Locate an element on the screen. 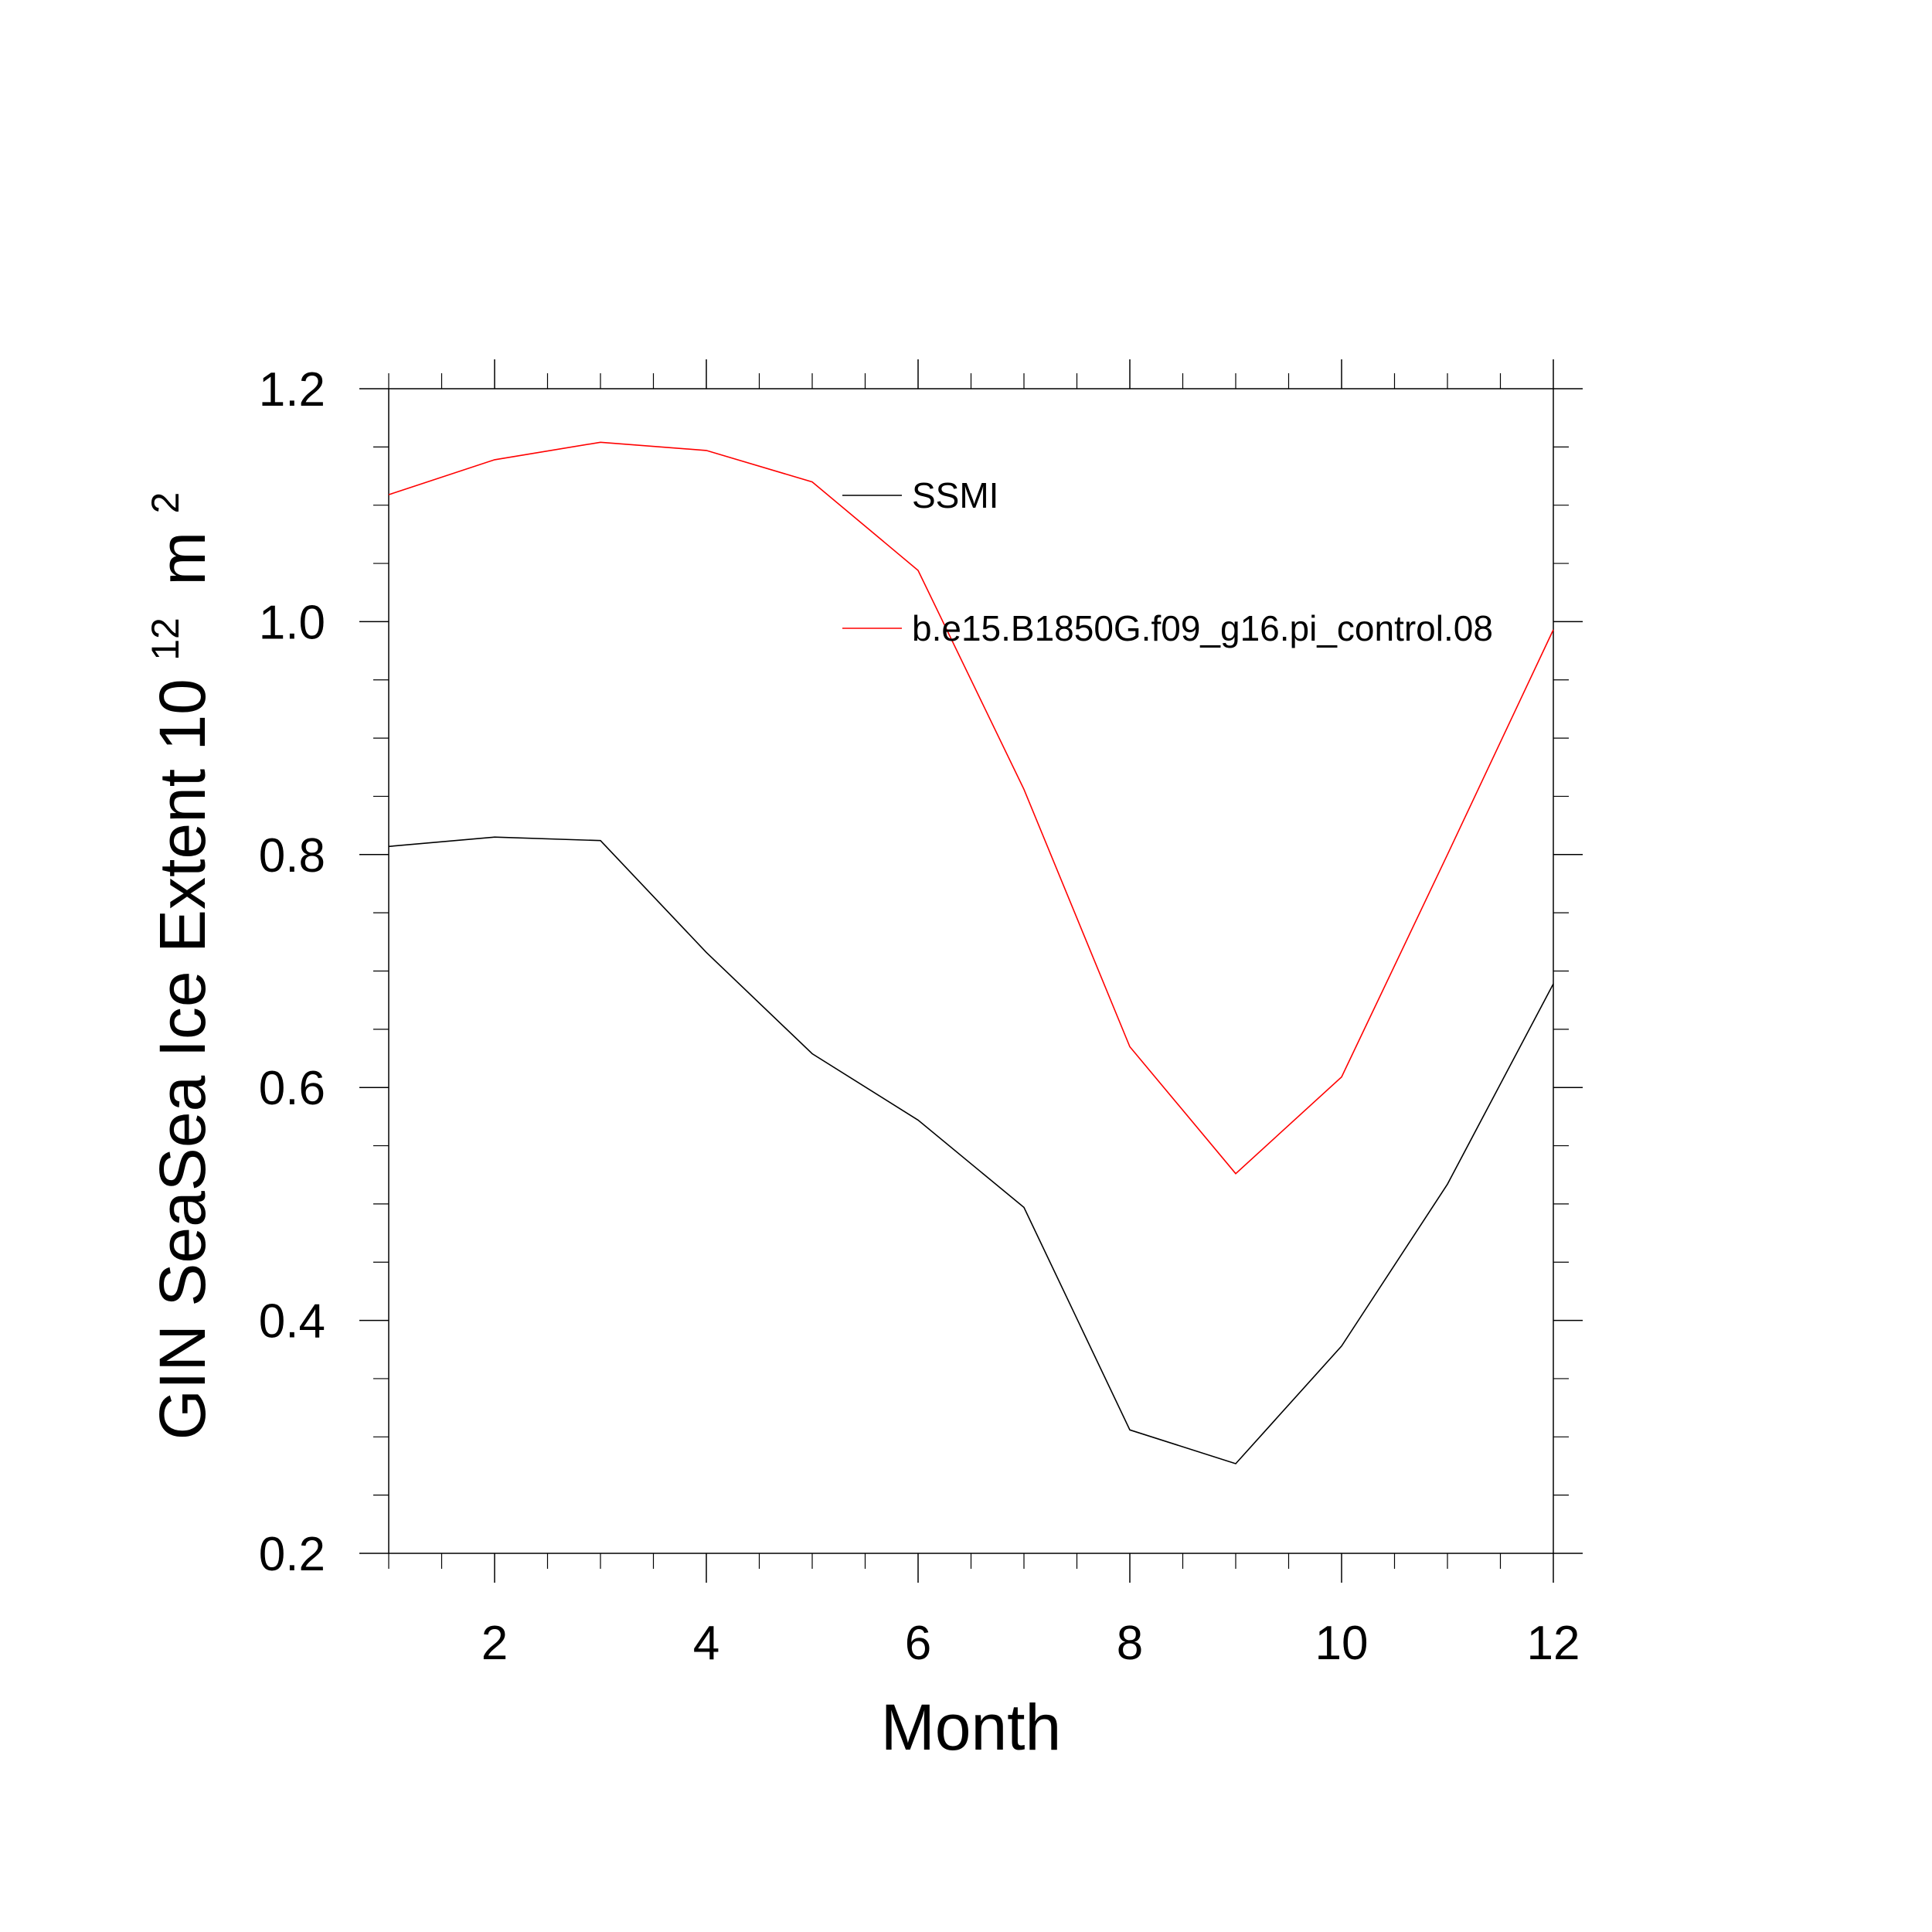 Image resolution: width=1932 pixels, height=1932 pixels. y-tick-label: 0.2 is located at coordinates (292, 1554).